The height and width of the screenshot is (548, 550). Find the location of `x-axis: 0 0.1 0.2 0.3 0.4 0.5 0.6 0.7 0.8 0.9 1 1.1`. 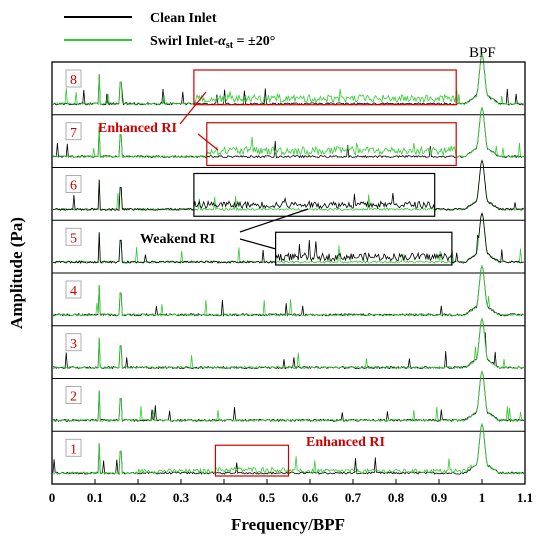

x-axis: 0 0.1 0.2 0.3 0.4 0.5 0.6 0.7 0.8 0.9 1 1.1 is located at coordinates (291, 492).